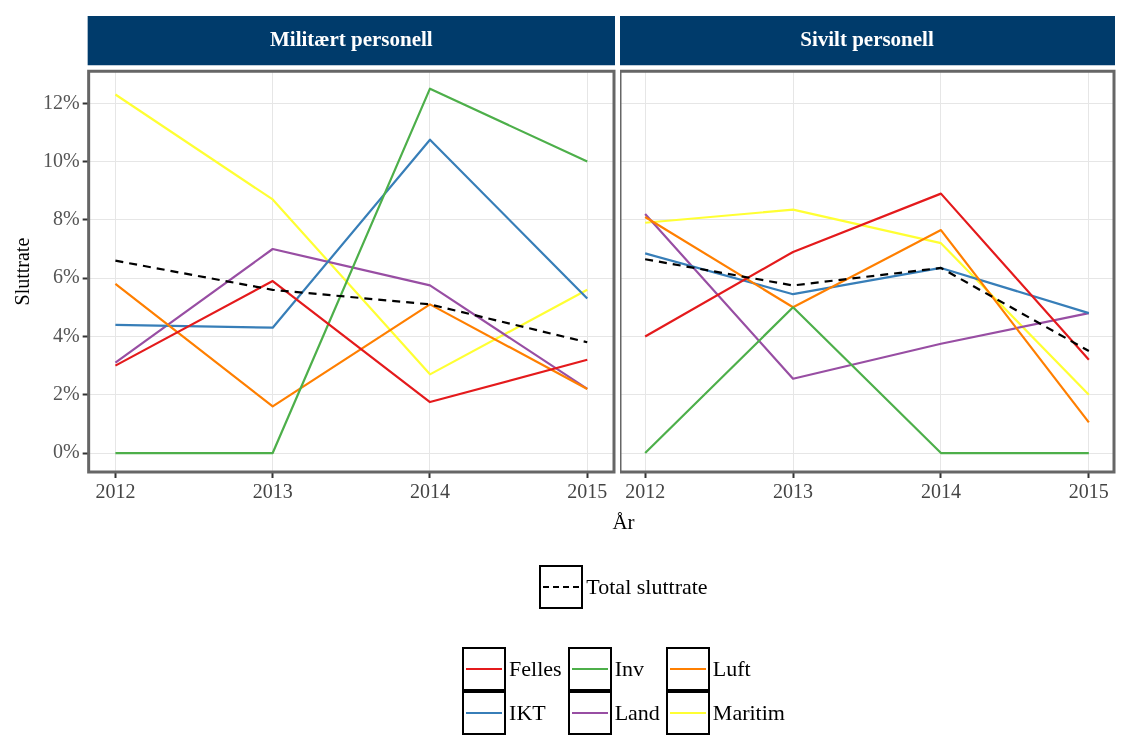 The width and height of the screenshot is (1127, 740). Describe the element at coordinates (66, 276) in the screenshot. I see `y-tick-label: 6%` at that location.